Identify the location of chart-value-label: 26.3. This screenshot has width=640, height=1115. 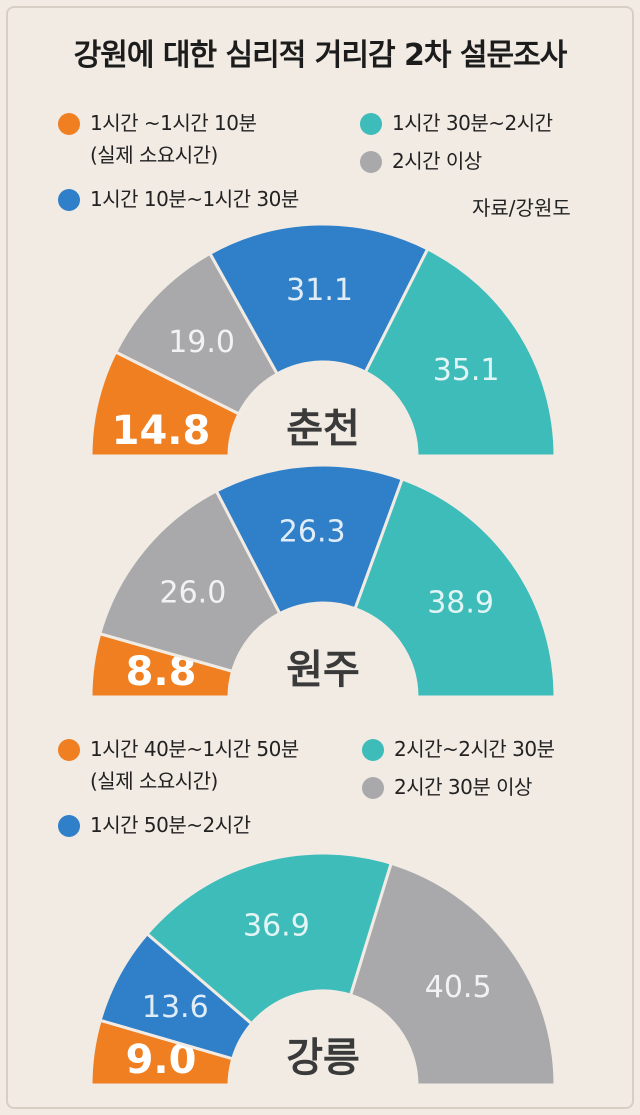
(312, 531).